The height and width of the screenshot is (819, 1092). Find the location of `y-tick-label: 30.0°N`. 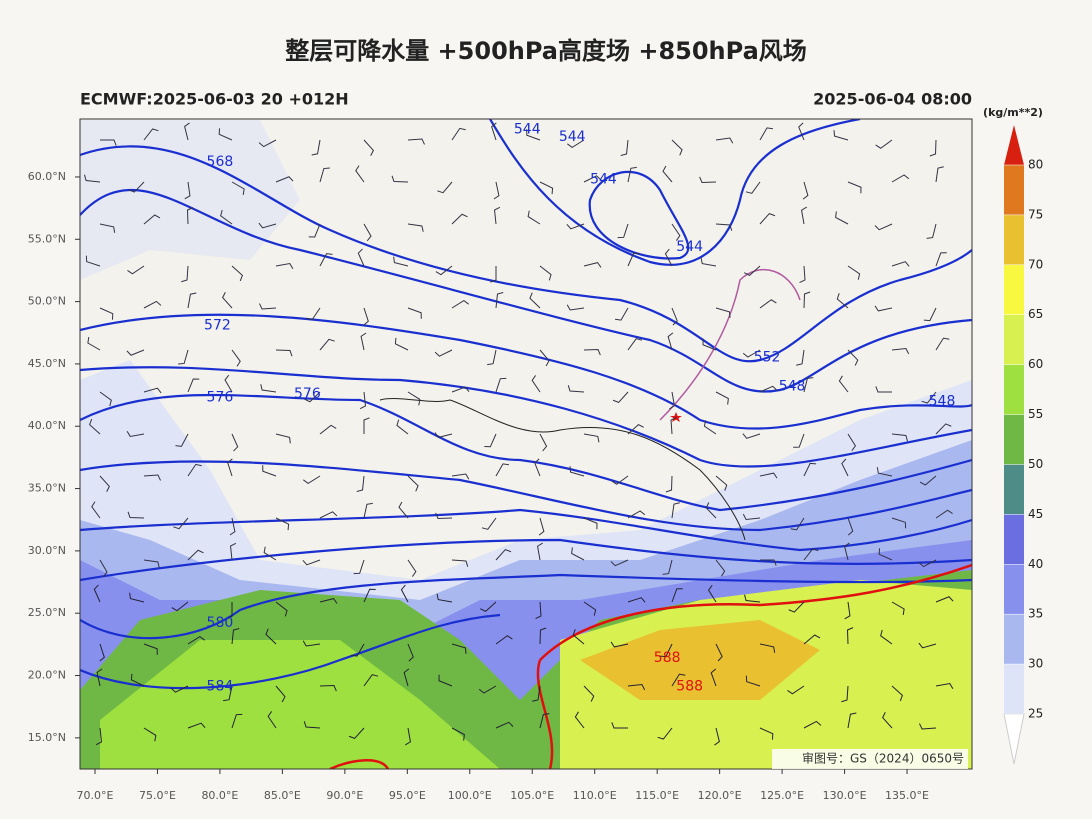

y-tick-label: 30.0°N is located at coordinates (47, 550).